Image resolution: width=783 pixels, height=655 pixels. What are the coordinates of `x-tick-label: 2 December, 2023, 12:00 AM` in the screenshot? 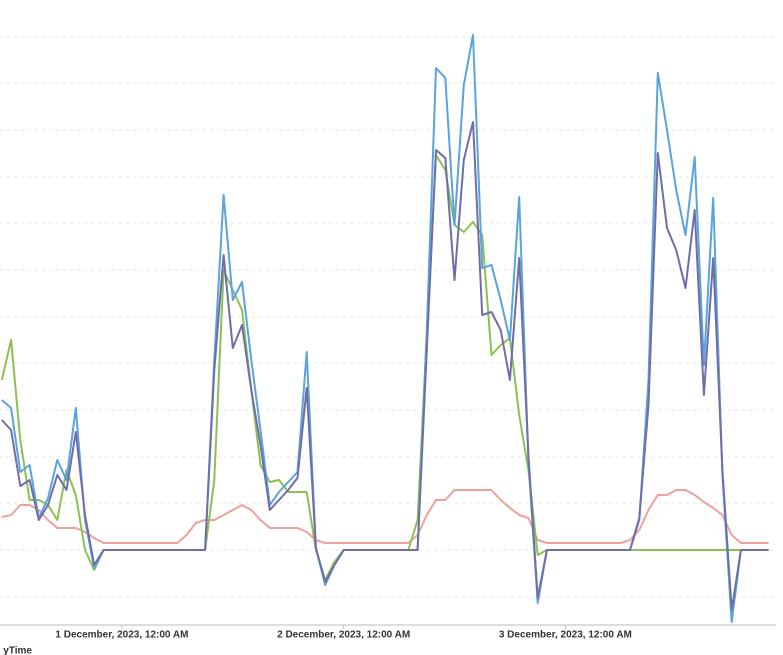 It's located at (343, 635).